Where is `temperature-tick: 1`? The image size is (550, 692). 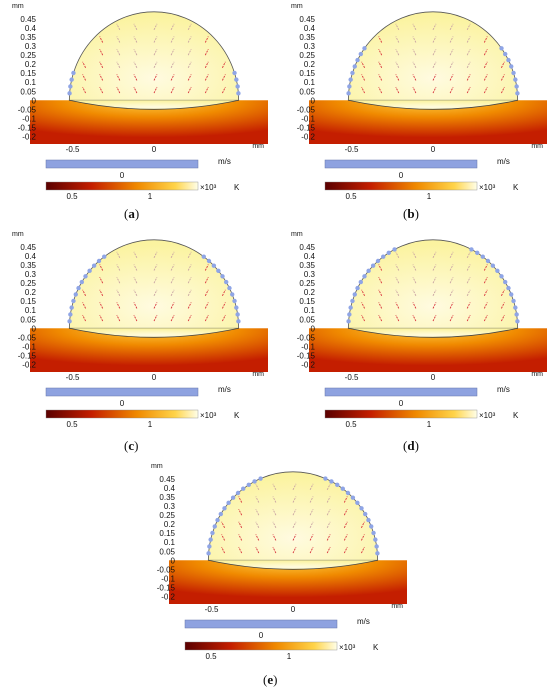 temperature-tick: 1 is located at coordinates (289, 656).